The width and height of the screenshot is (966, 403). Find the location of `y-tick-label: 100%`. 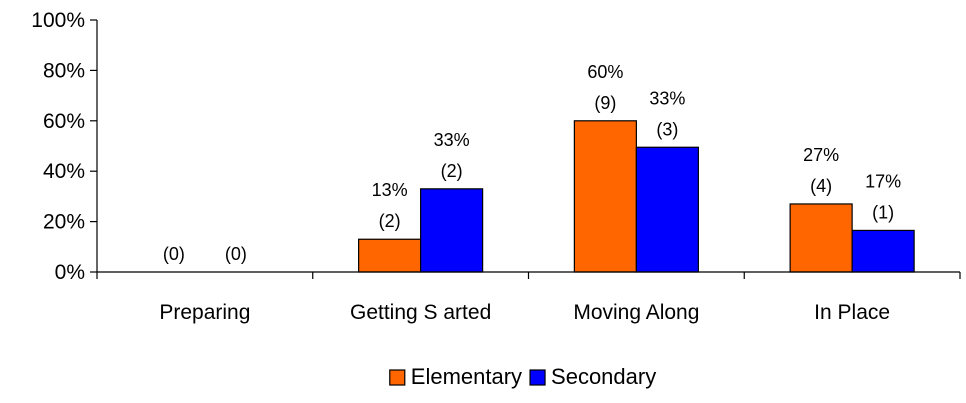

y-tick-label: 100% is located at coordinates (58, 20).